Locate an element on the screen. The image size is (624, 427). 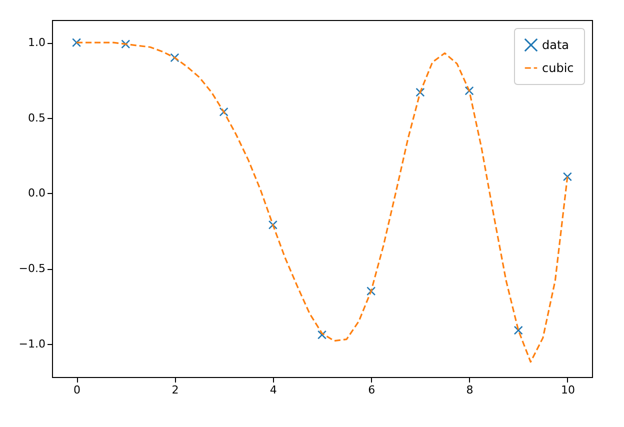
y-tick-label: −1.0 is located at coordinates (32, 343).